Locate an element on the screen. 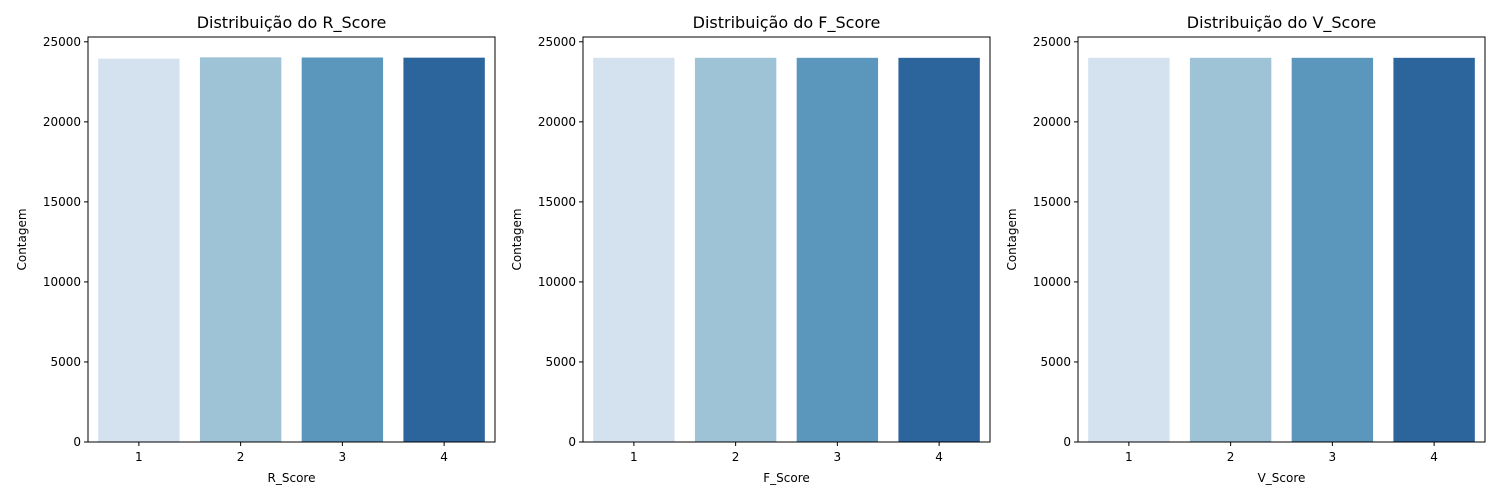 This screenshot has width=1500, height=500. chart-title: Distribuição do R_Score is located at coordinates (292, 23).